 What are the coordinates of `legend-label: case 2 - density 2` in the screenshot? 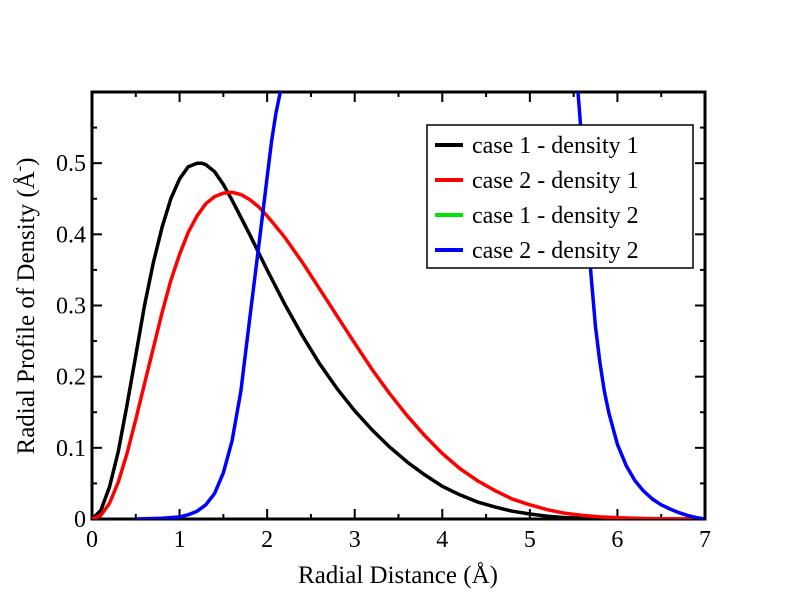 It's located at (555, 251).